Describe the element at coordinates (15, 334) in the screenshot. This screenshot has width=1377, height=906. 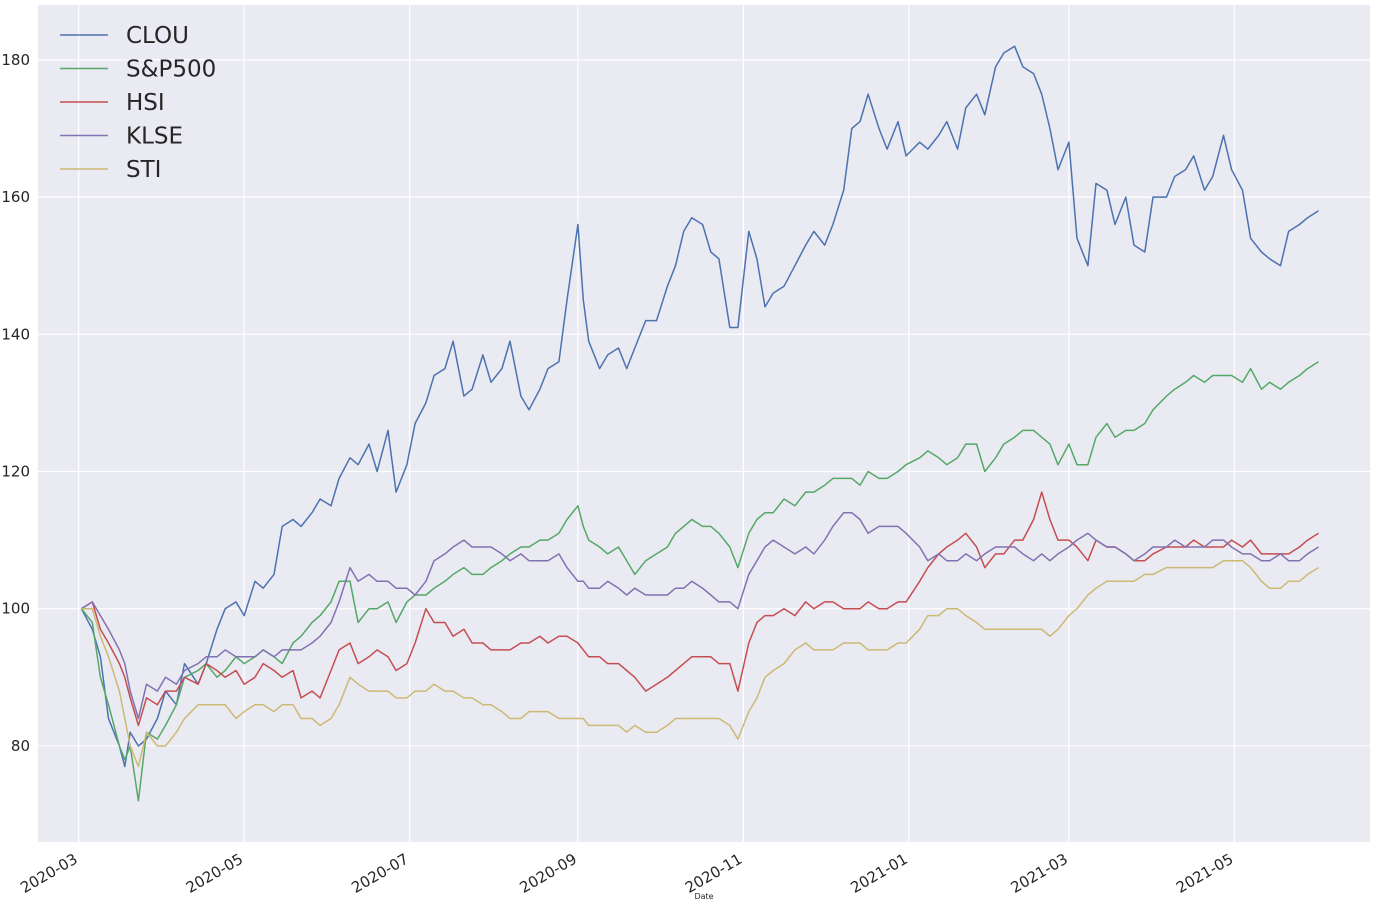
I see `y-tick-label: 140` at that location.